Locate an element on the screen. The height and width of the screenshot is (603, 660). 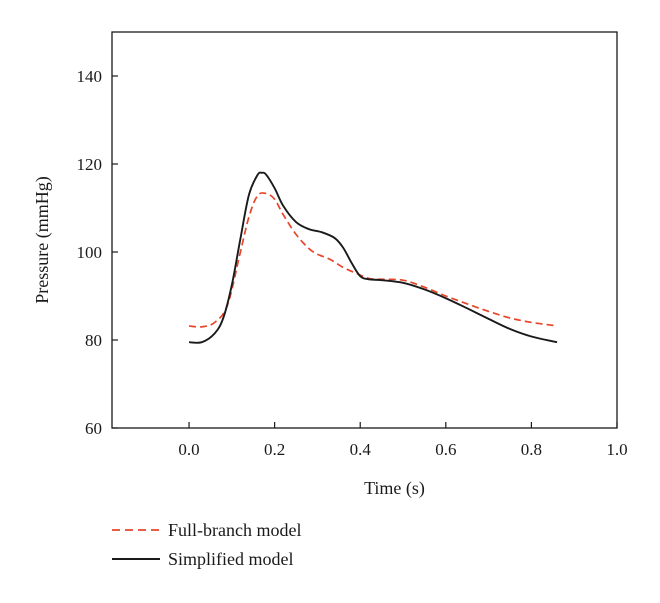
x-tick-label: 0.2 is located at coordinates (274, 449).